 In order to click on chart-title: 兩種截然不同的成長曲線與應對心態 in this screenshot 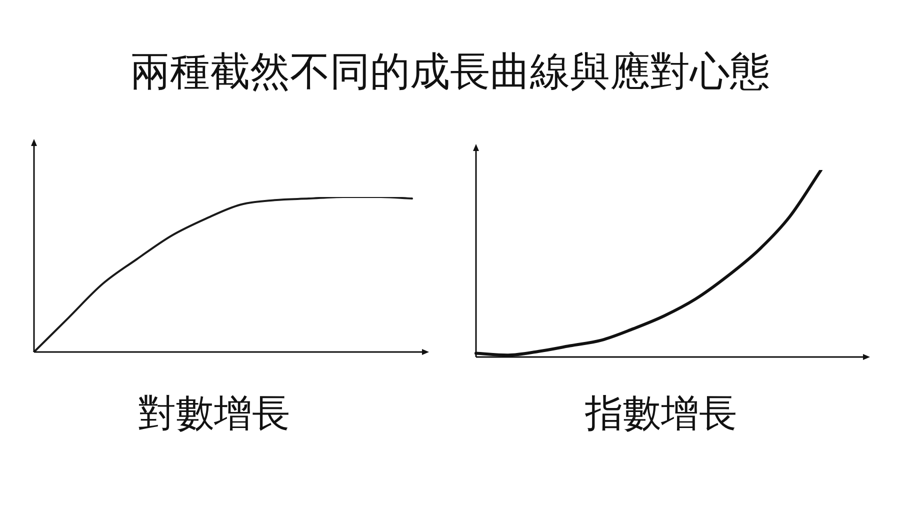, I will do `click(450, 72)`.